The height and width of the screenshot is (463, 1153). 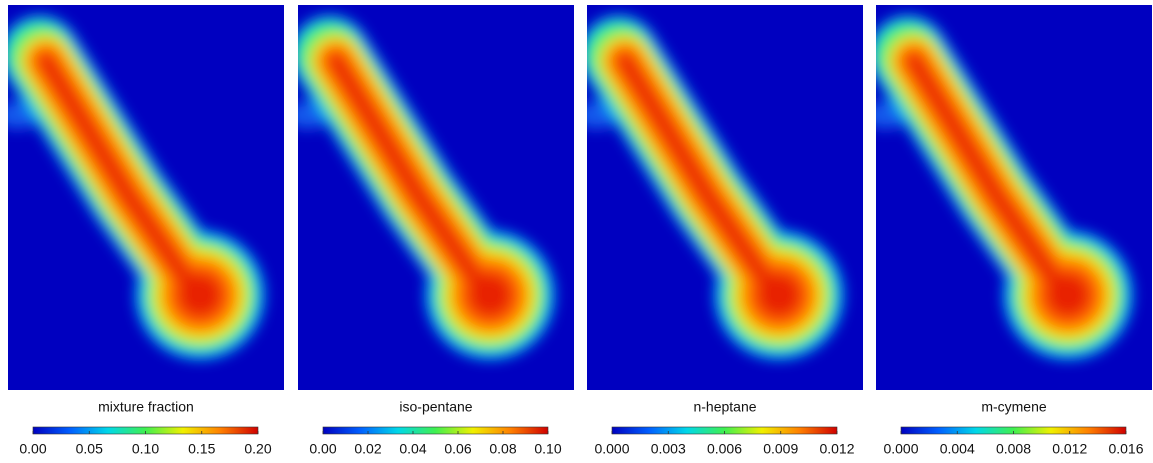 What do you see at coordinates (1014, 407) in the screenshot?
I see `colorbar-title: m-cymene` at bounding box center [1014, 407].